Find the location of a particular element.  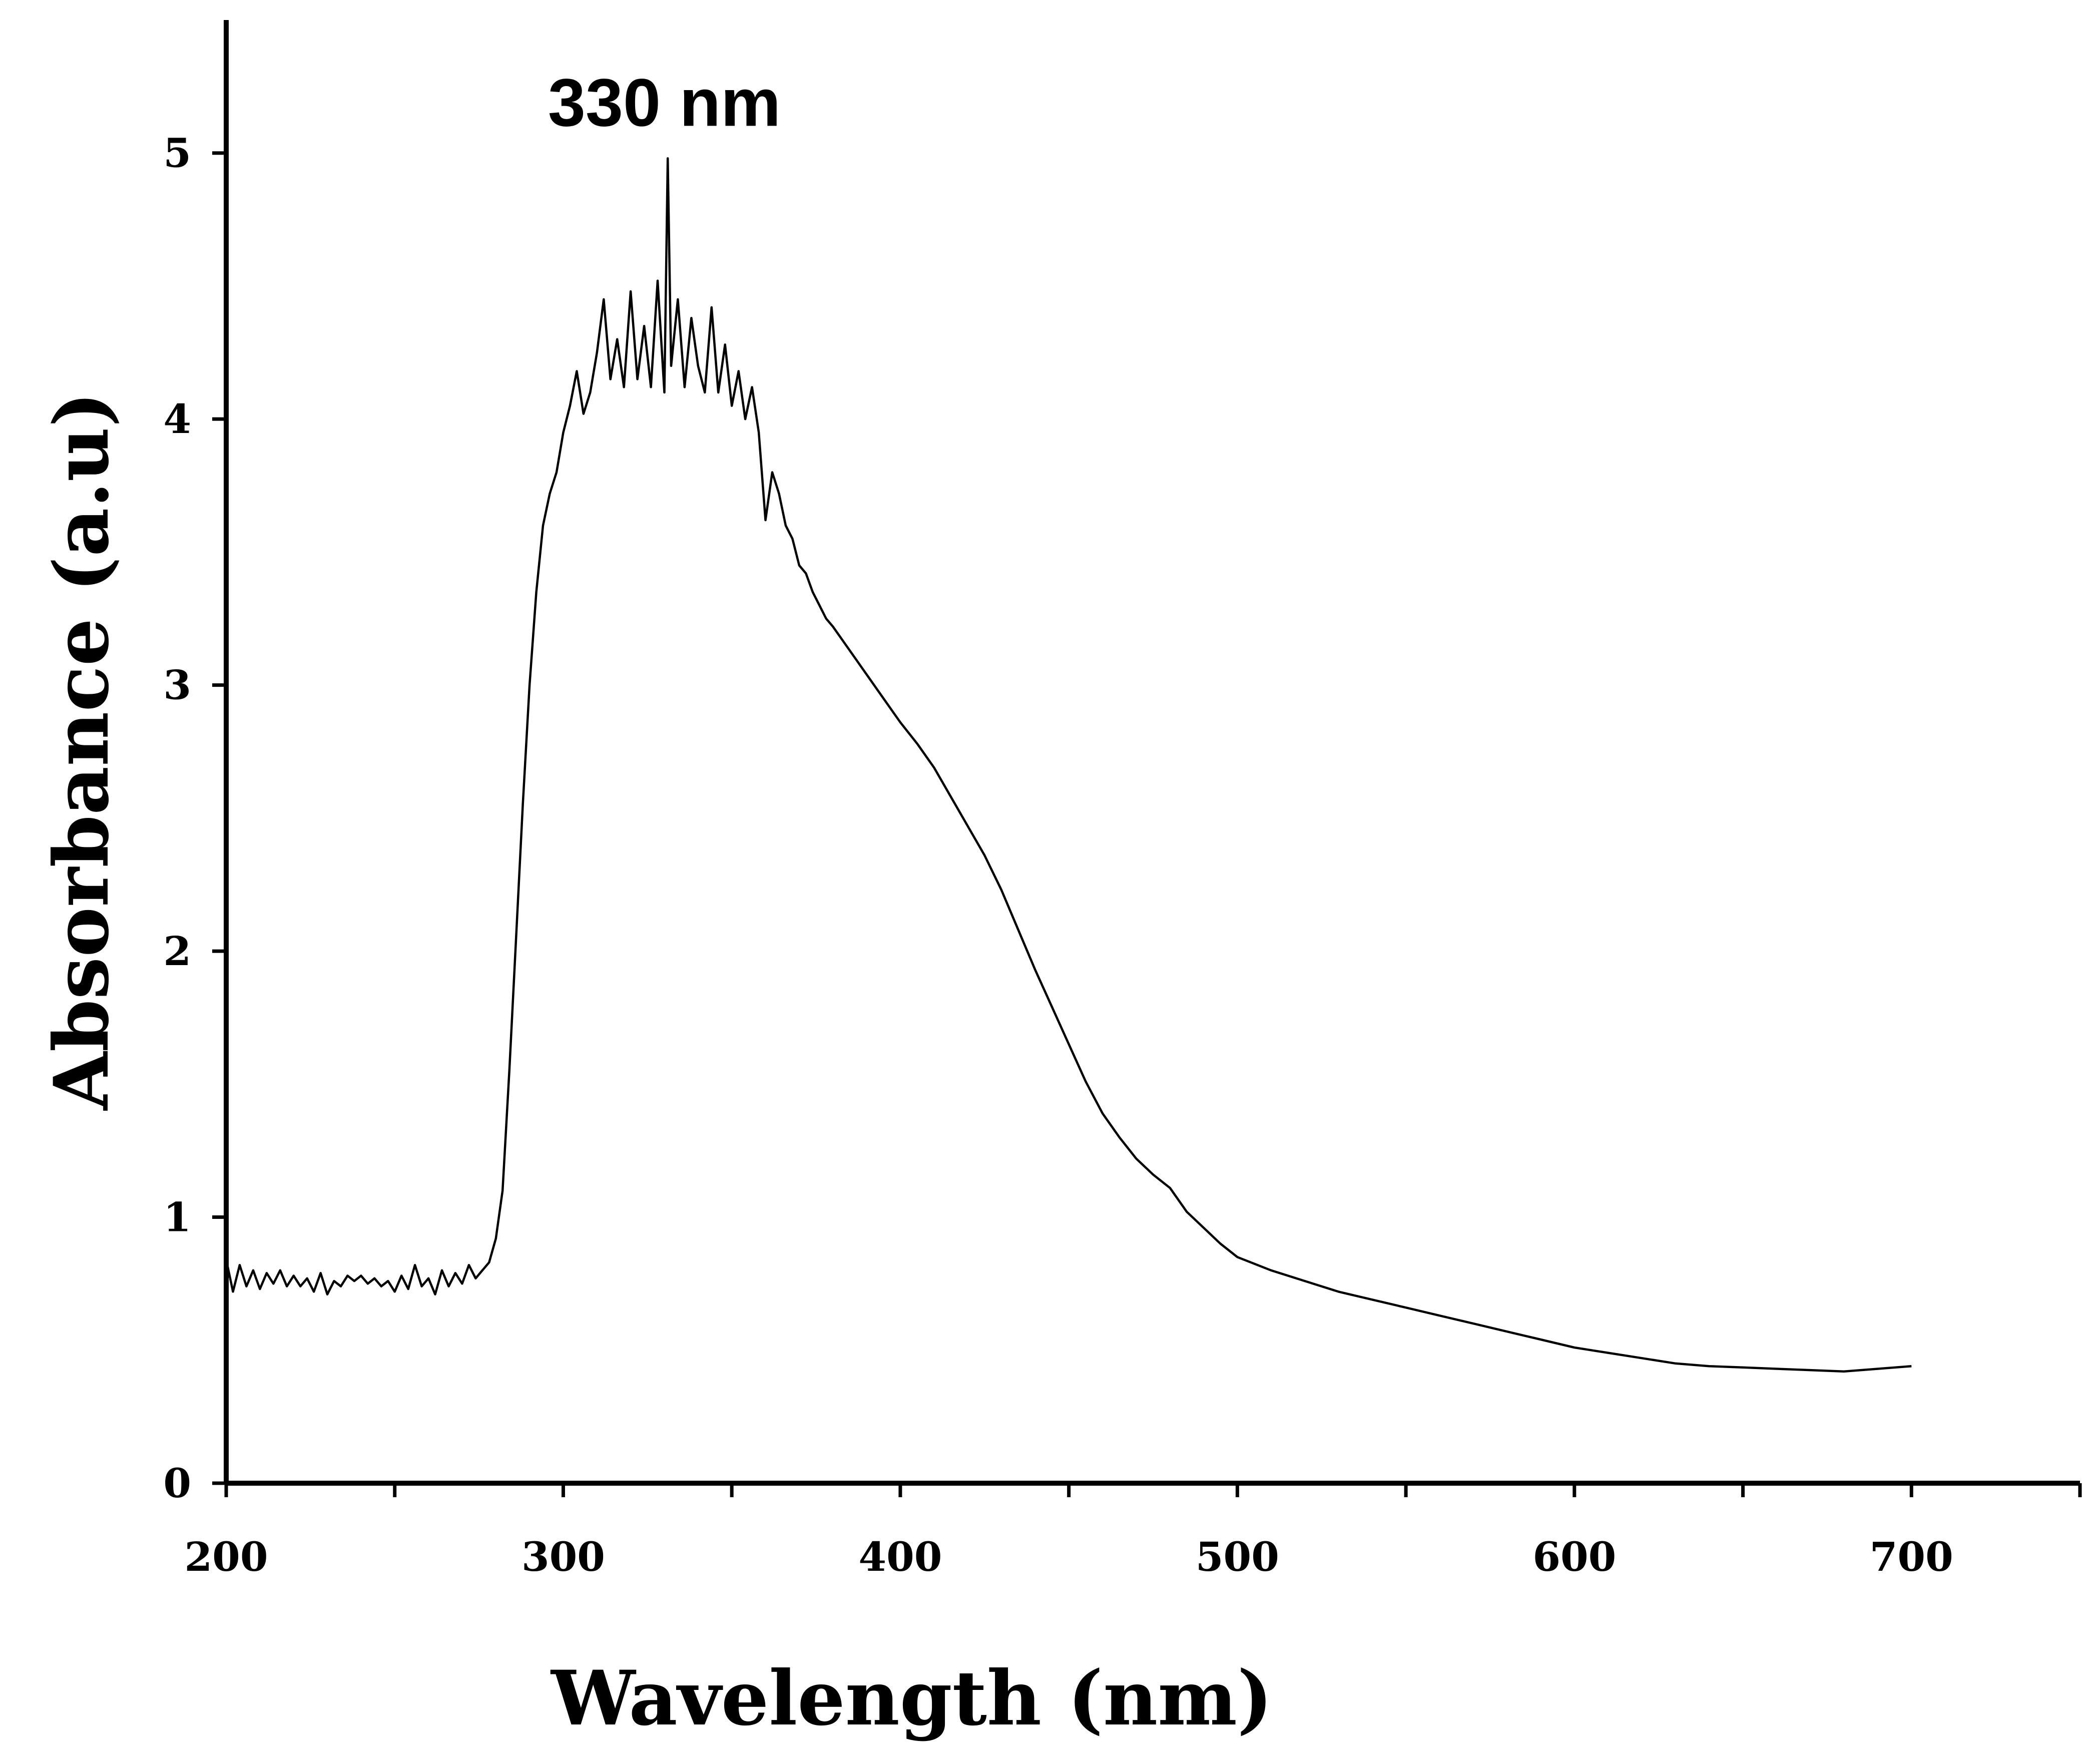

annotations: 330 nm is located at coordinates (664, 103).